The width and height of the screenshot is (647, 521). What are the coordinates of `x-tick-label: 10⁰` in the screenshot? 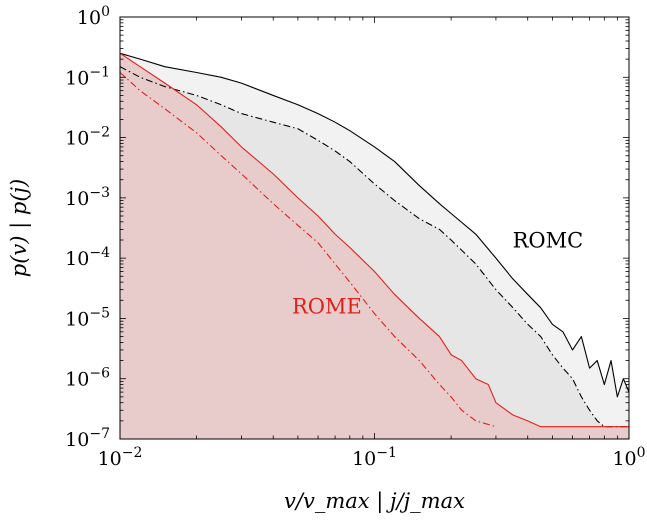 It's located at (628, 457).